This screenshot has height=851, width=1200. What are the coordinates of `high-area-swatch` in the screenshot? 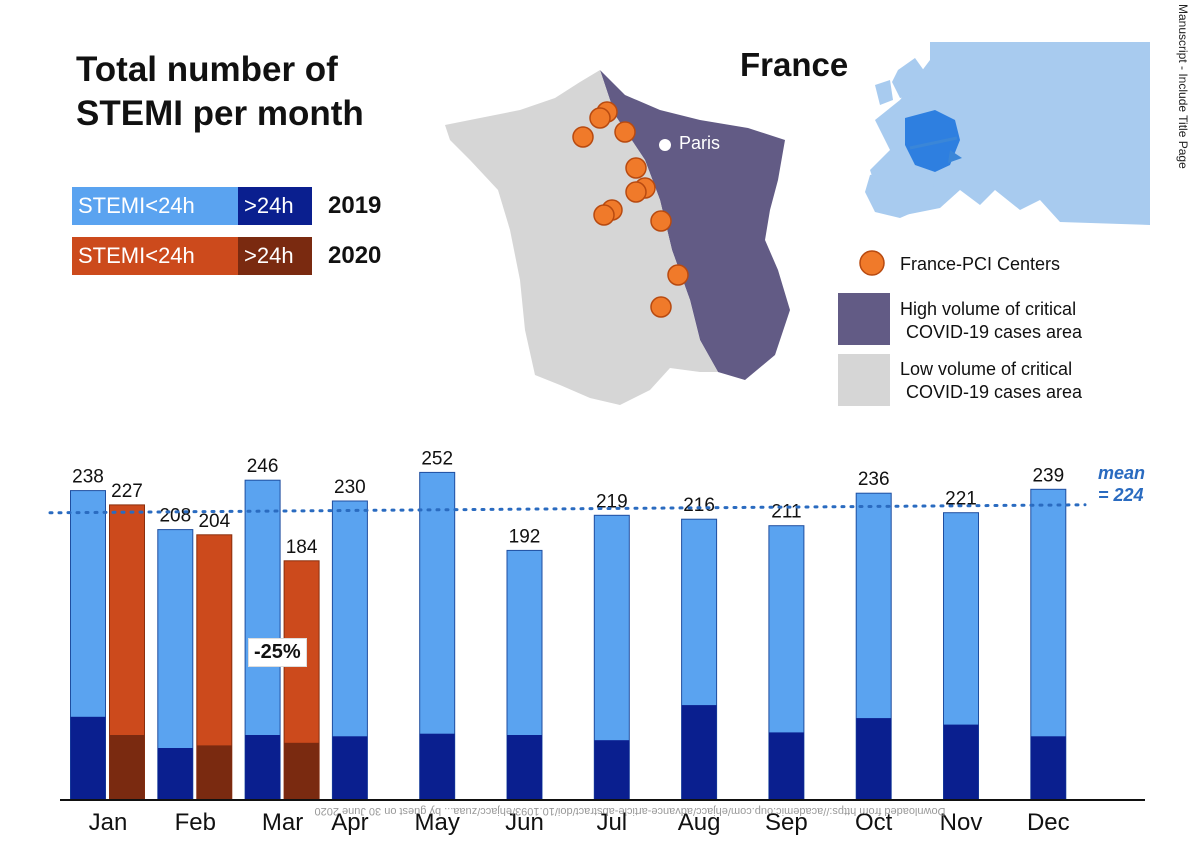 It's located at (864, 319).